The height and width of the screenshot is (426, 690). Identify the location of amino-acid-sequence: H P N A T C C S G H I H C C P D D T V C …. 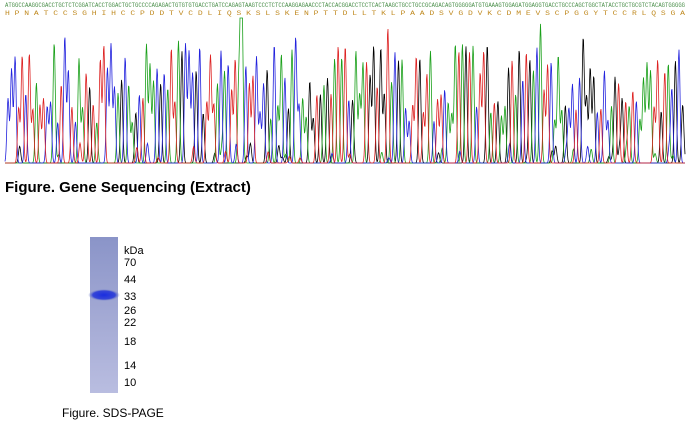
(345, 13).